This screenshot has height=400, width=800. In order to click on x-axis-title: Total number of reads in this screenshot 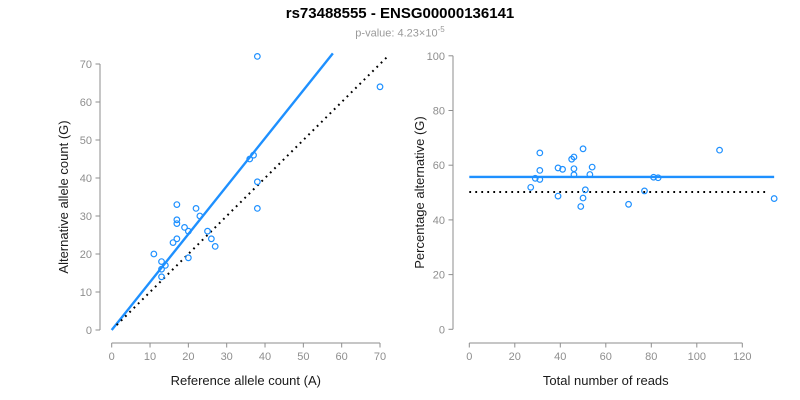, I will do `click(606, 380)`.